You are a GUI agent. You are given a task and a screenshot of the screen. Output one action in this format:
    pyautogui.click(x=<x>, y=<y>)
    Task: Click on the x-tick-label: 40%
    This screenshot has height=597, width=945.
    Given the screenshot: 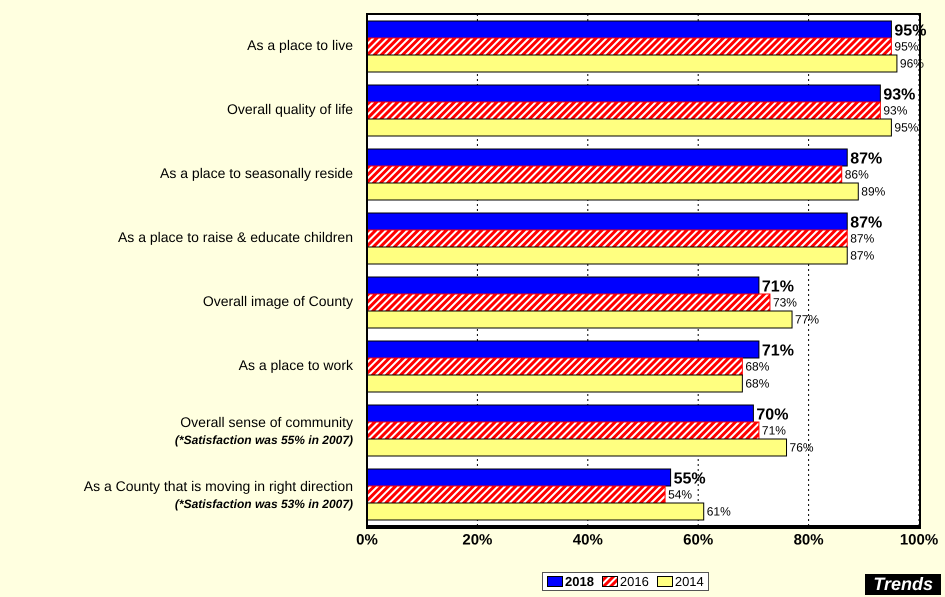 What is the action you would take?
    pyautogui.click(x=587, y=540)
    